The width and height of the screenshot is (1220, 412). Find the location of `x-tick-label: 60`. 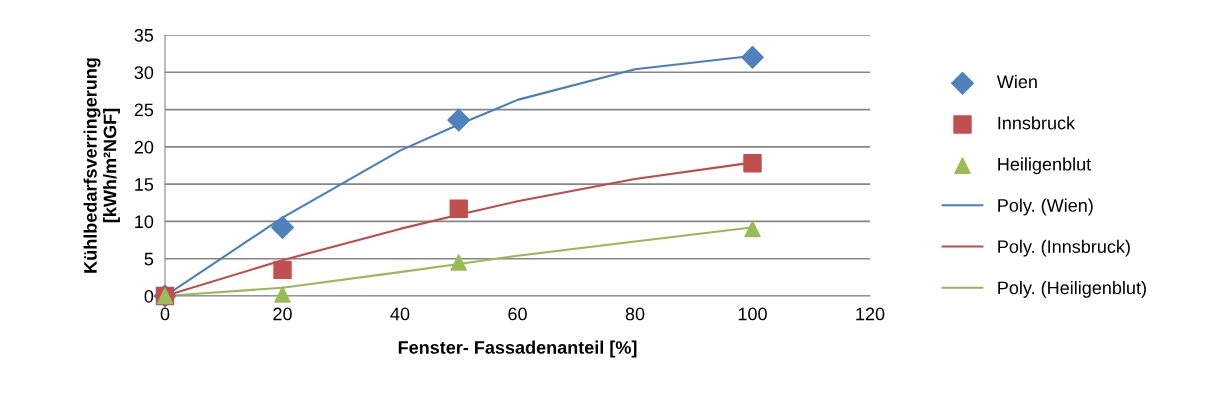

x-tick-label: 60 is located at coordinates (517, 314).